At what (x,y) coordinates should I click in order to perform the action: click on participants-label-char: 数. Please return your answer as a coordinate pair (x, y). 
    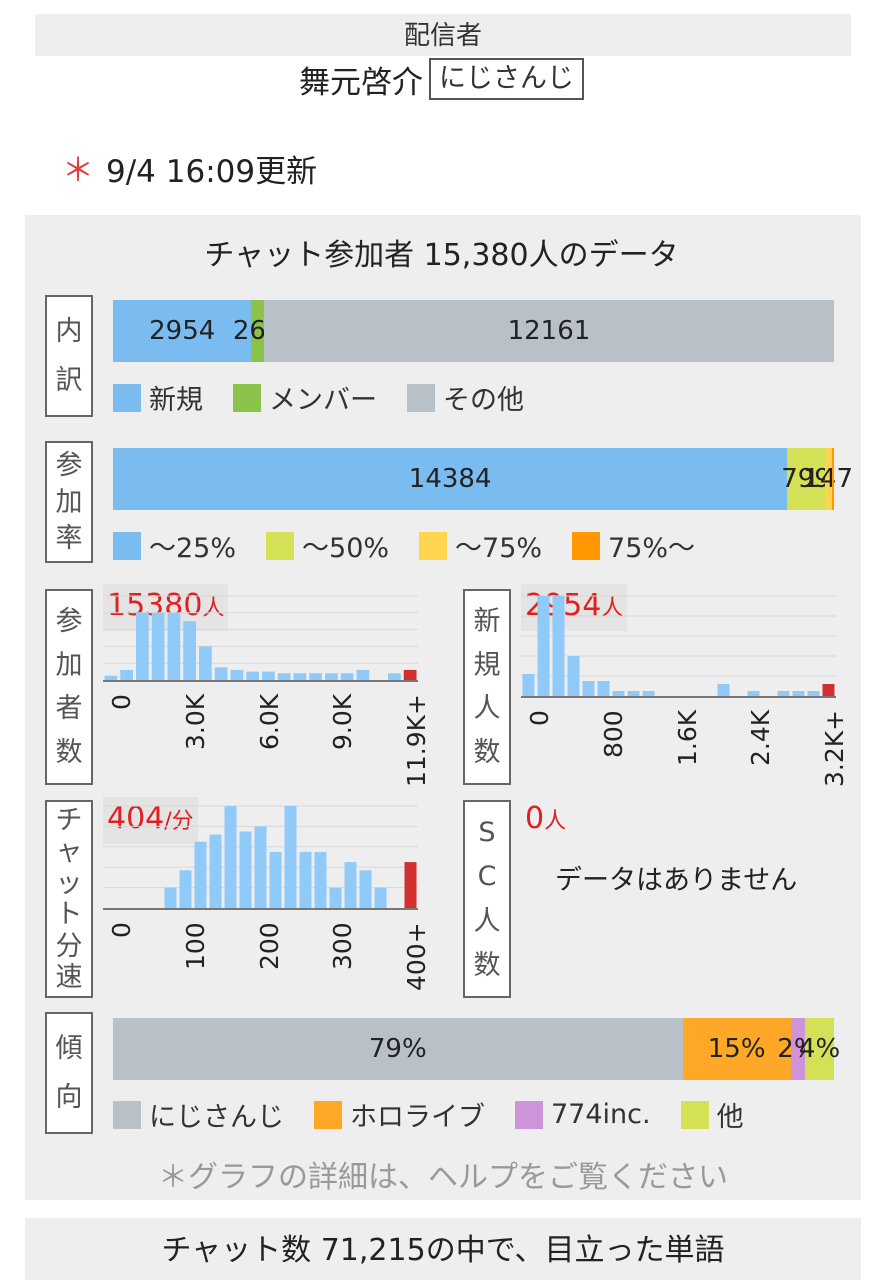
    Looking at the image, I should click on (69, 753).